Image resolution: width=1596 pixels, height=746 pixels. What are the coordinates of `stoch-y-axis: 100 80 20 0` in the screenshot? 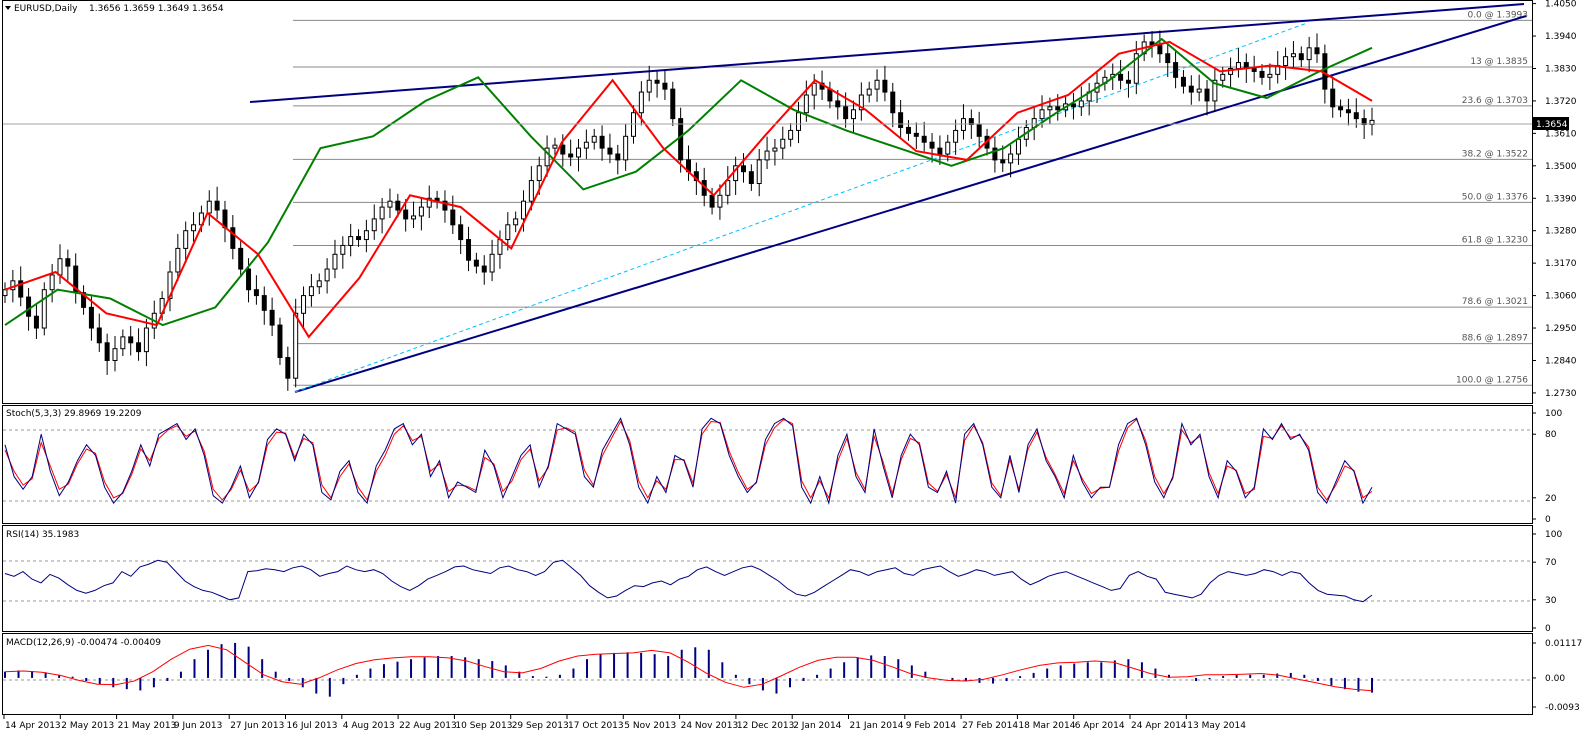 It's located at (1547, 467).